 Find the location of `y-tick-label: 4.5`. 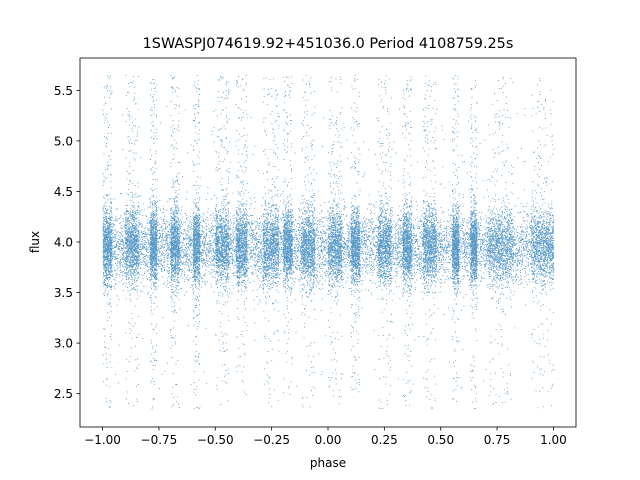

y-tick-label: 4.5 is located at coordinates (63, 192).